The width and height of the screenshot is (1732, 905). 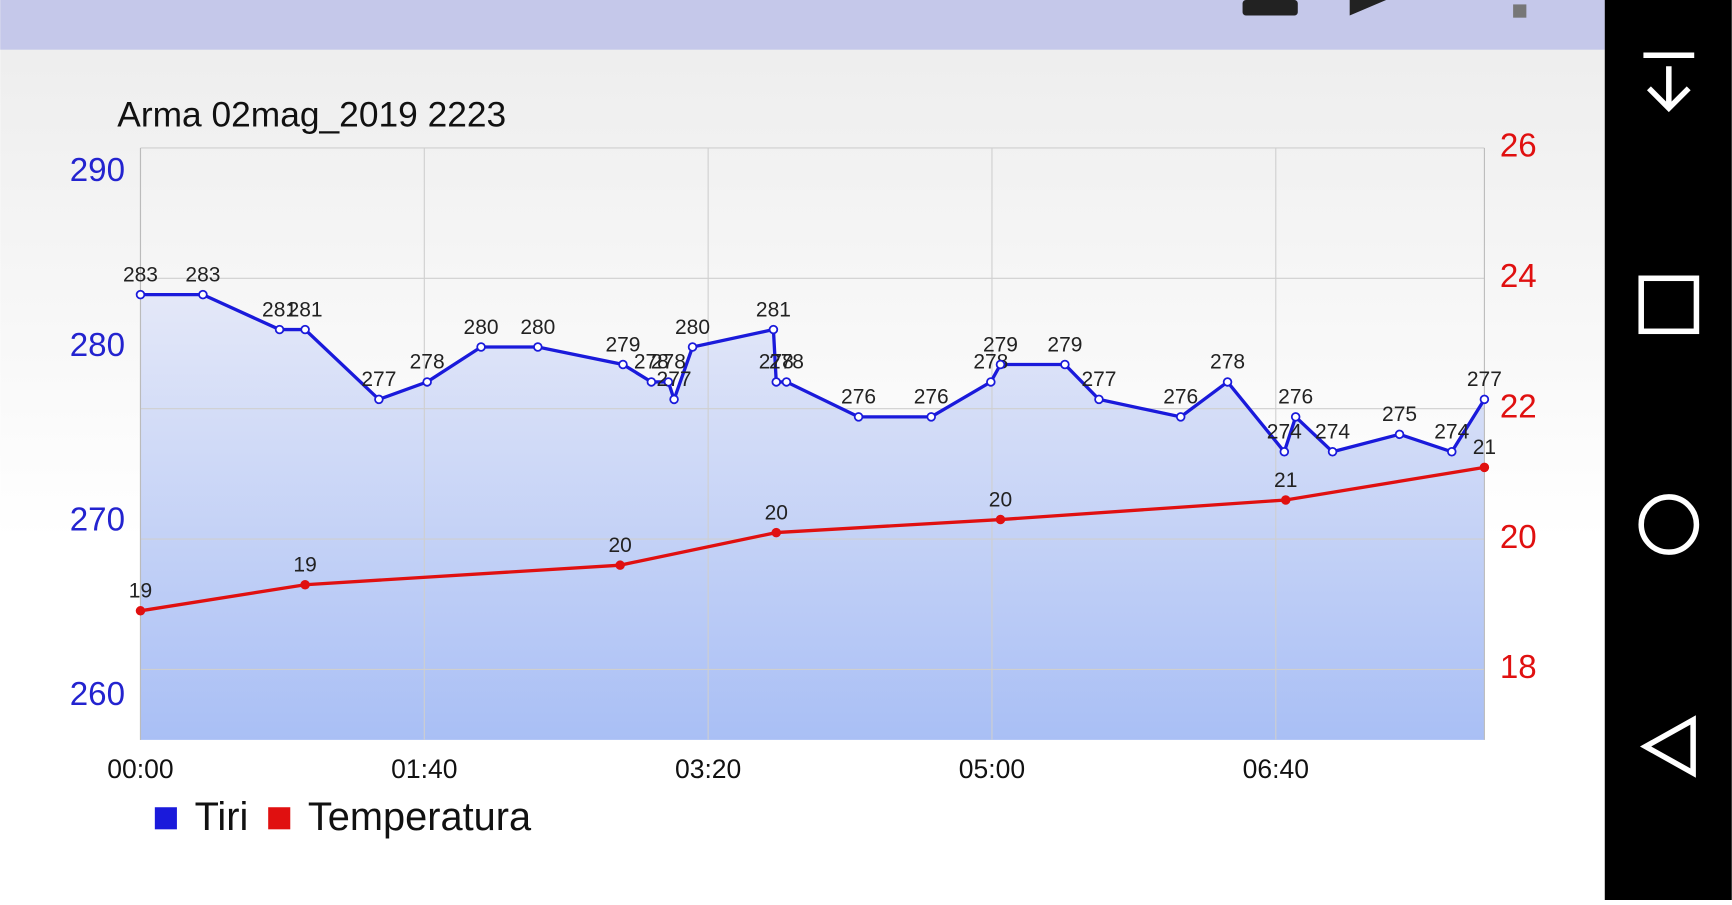 What do you see at coordinates (1399, 414) in the screenshot?
I see `data-label: 275` at bounding box center [1399, 414].